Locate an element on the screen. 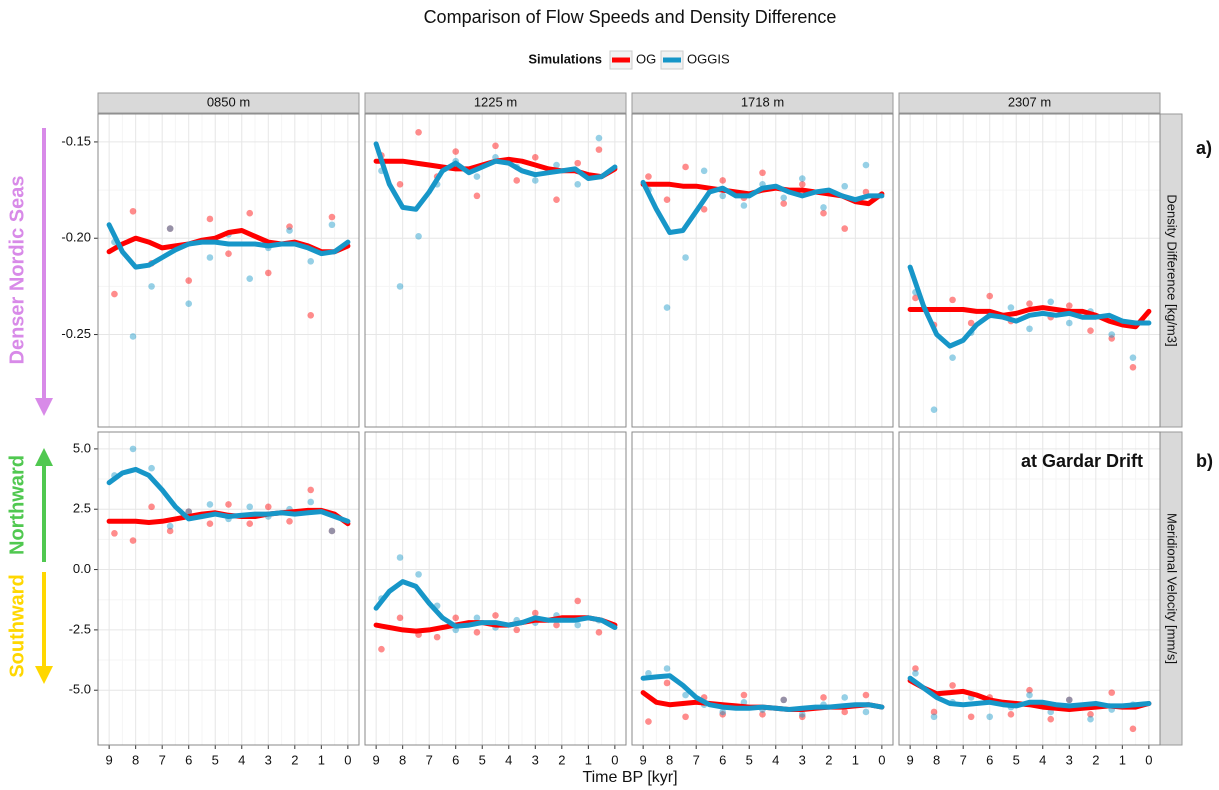  annotation: at Gardar Drift is located at coordinates (1082, 461).